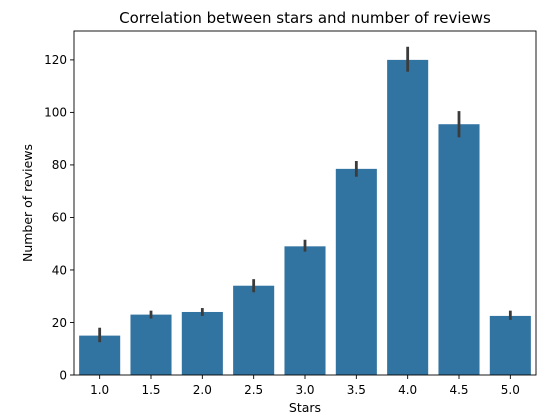  What do you see at coordinates (459, 249) in the screenshot?
I see `bar-4.5` at bounding box center [459, 249].